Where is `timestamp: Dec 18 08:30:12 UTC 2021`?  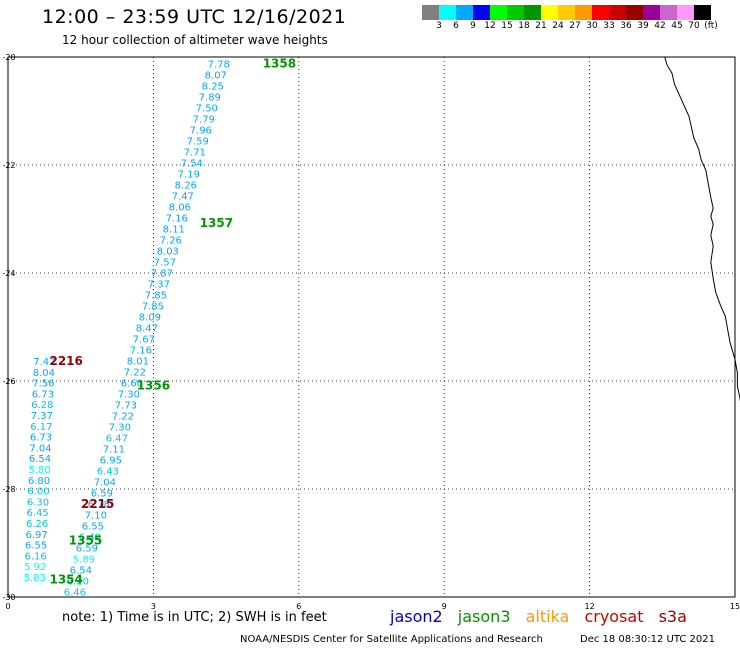 timestamp: Dec 18 08:30:12 UTC 2021 is located at coordinates (647, 639).